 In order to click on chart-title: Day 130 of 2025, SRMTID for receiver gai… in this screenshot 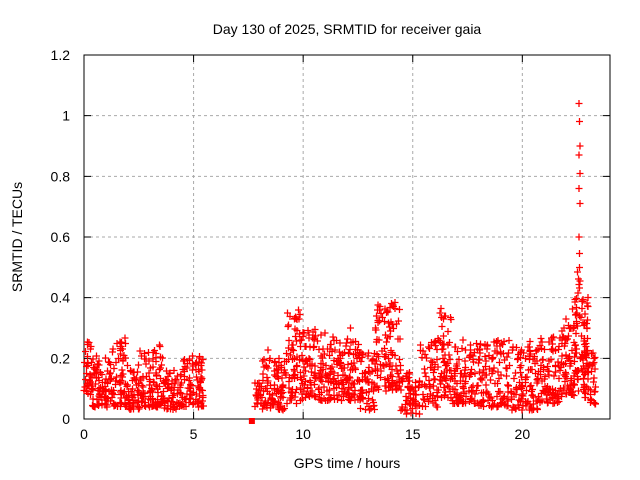, I will do `click(347, 29)`.